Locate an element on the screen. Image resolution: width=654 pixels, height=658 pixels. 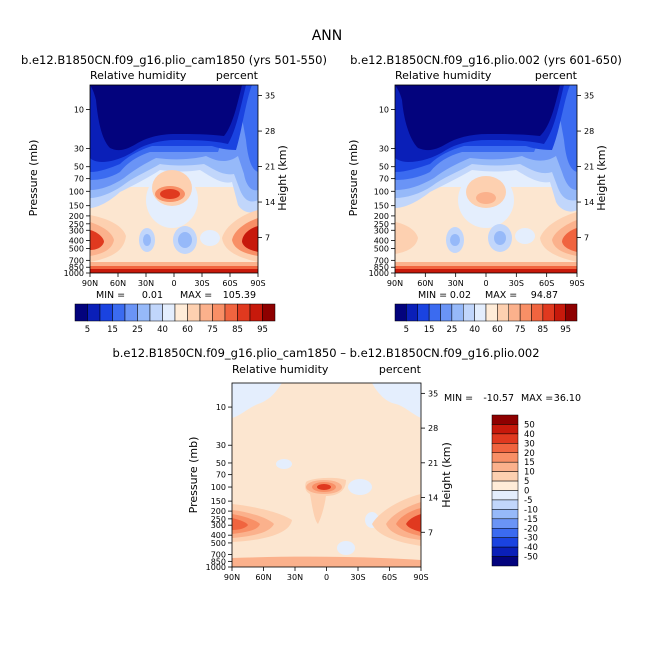
panel-a-y-tick-label: 100 is located at coordinates (76, 191).